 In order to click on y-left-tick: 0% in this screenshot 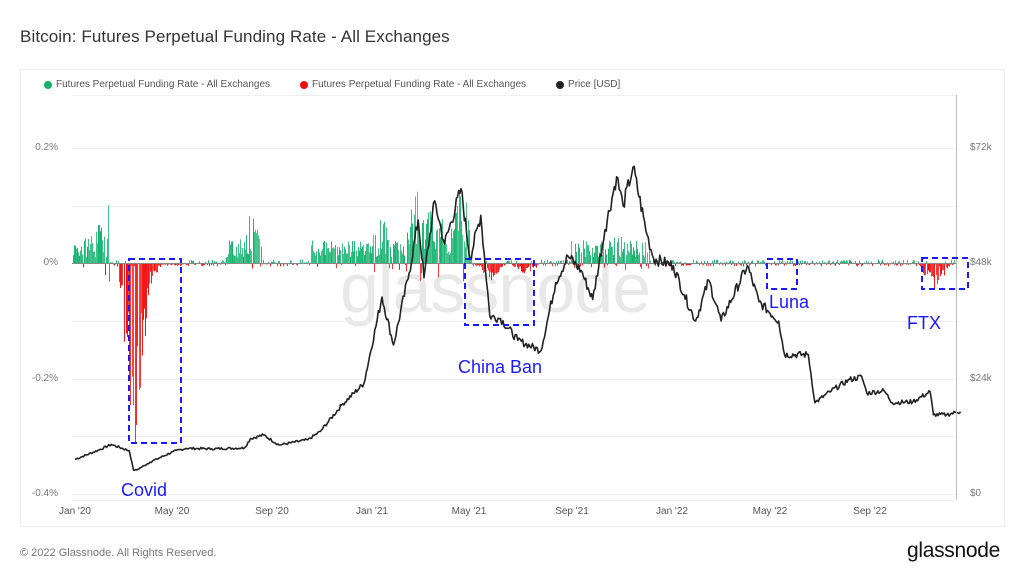, I will do `click(50, 262)`.